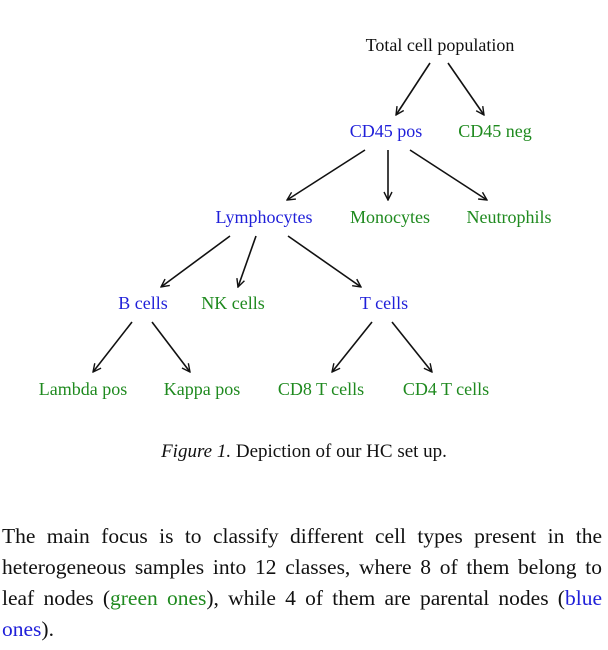 The width and height of the screenshot is (608, 650). Describe the element at coordinates (113, 346) in the screenshot. I see `edge-bcells-lambda` at that location.